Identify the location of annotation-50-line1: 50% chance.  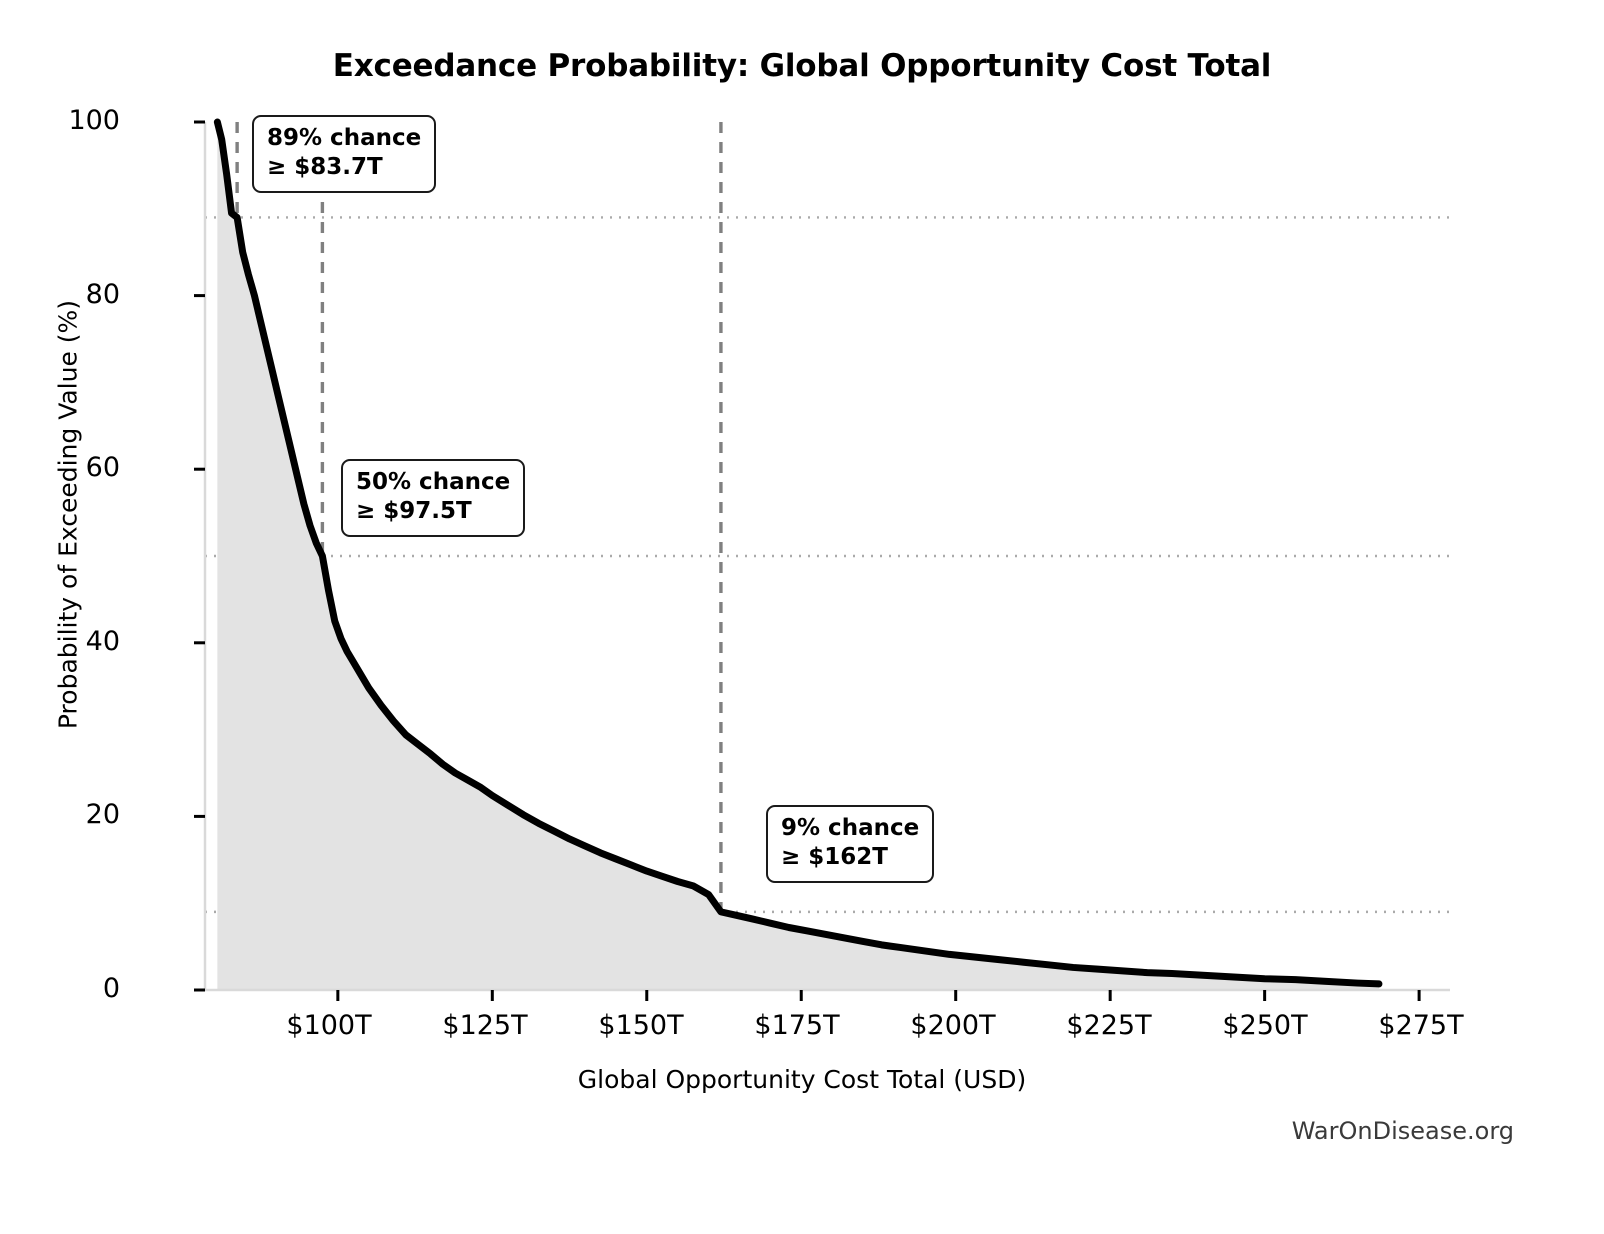
(433, 482).